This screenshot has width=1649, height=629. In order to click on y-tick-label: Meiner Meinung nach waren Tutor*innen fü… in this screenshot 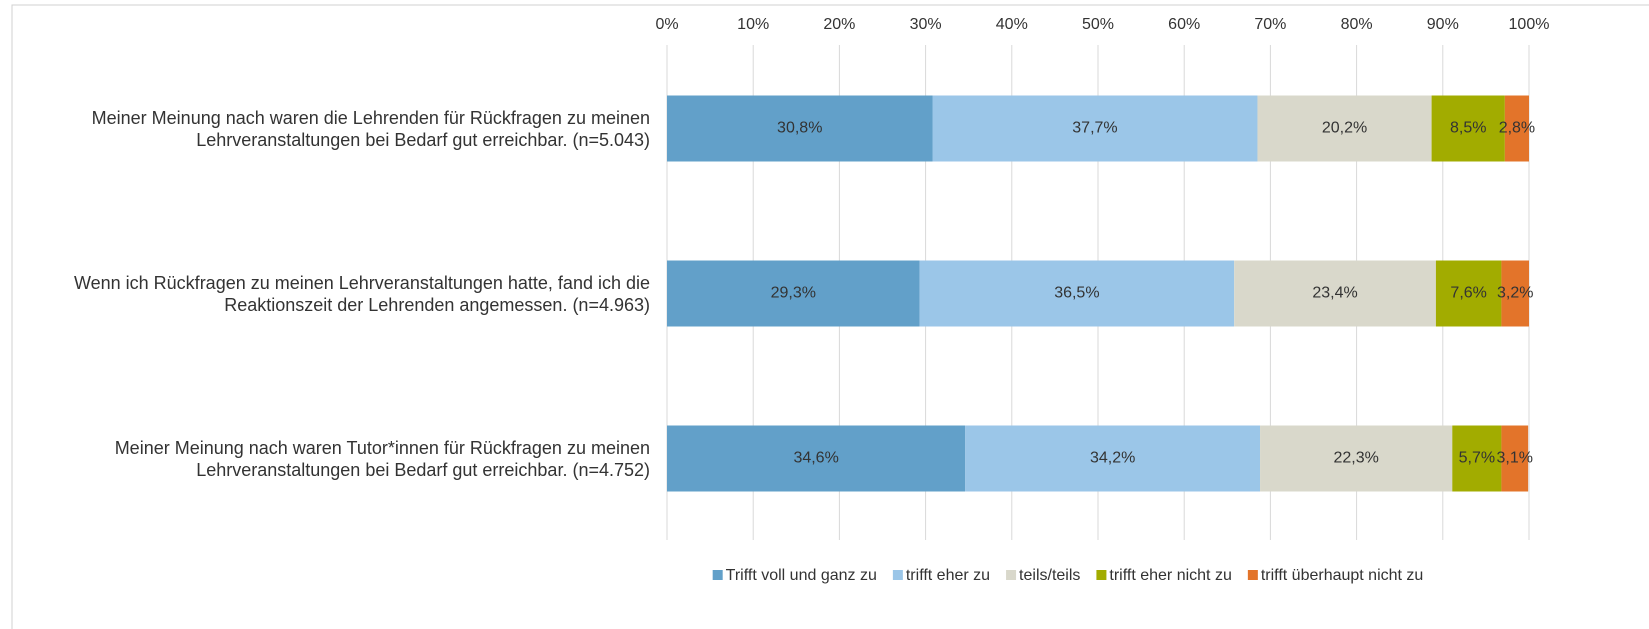, I will do `click(382, 458)`.